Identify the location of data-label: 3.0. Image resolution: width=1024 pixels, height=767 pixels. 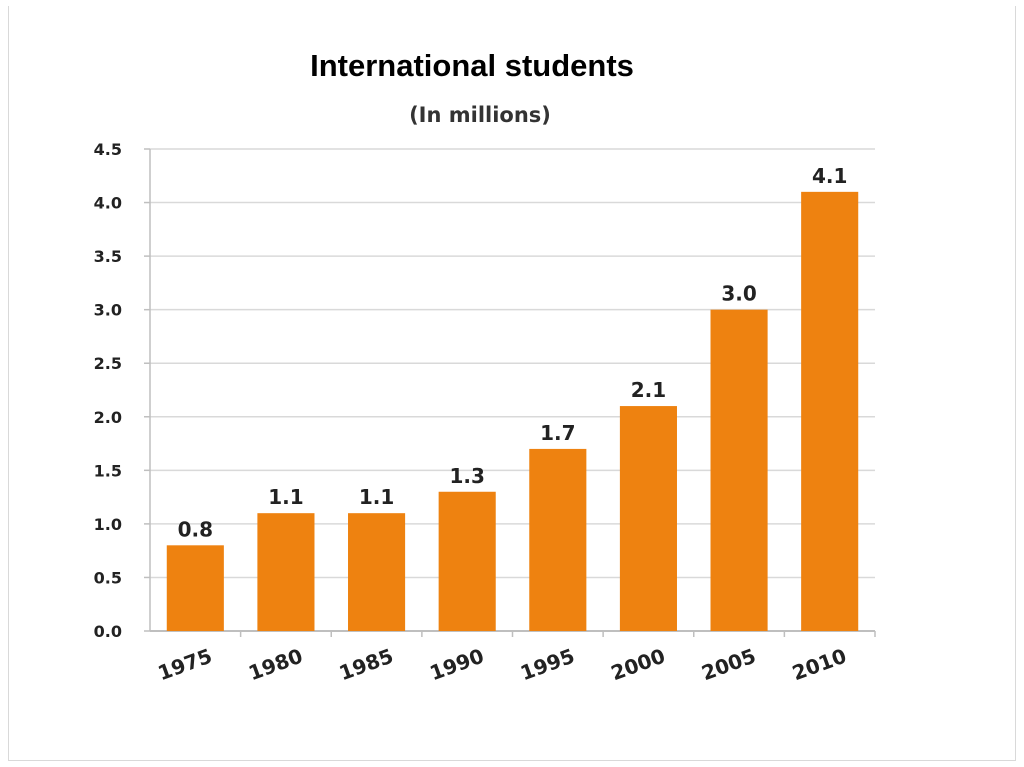
(738, 294).